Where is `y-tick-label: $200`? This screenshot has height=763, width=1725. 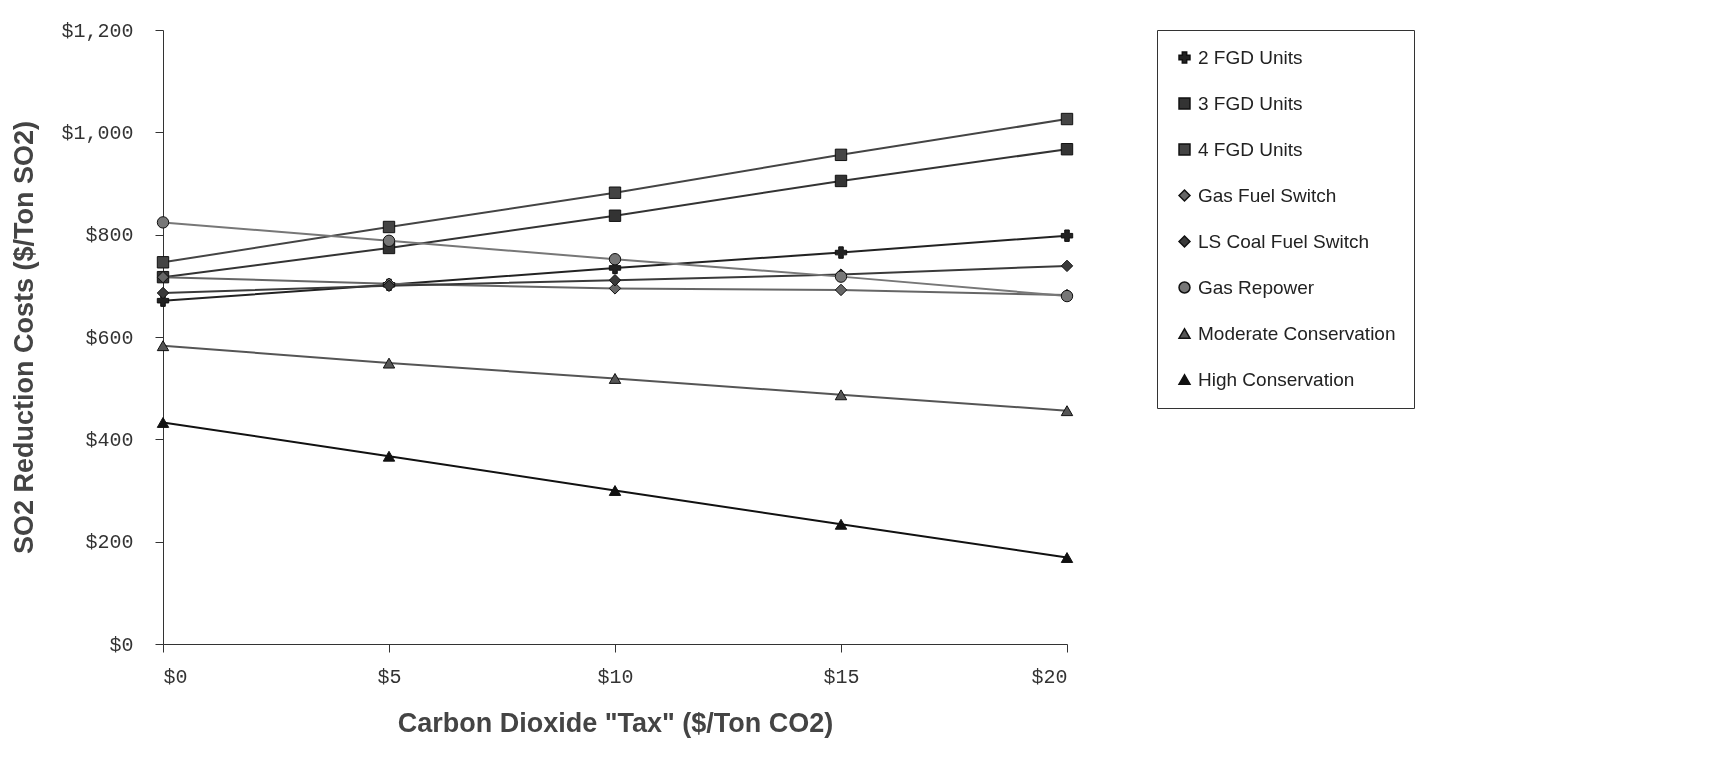 y-tick-label: $200 is located at coordinates (109, 543).